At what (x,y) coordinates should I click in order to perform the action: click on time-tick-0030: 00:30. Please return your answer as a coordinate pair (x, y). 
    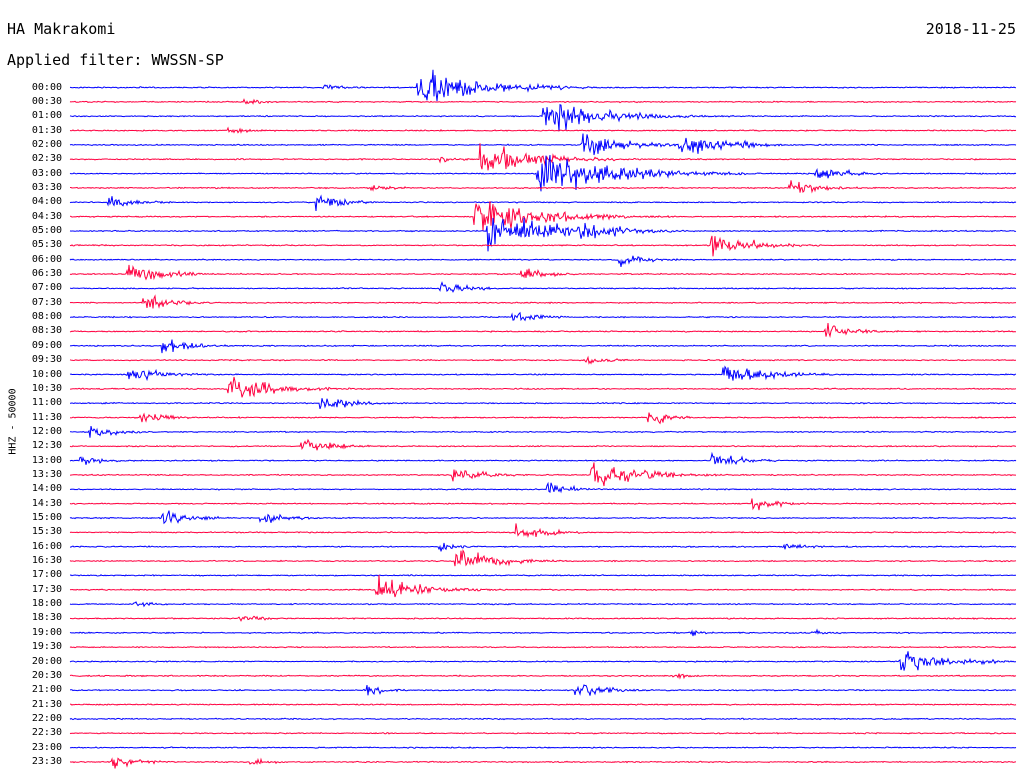
    Looking at the image, I should click on (46, 101).